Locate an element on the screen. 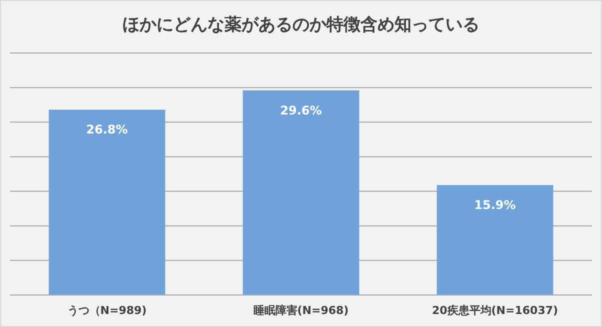 The width and height of the screenshot is (602, 327). data-label: 15.9% is located at coordinates (495, 205).